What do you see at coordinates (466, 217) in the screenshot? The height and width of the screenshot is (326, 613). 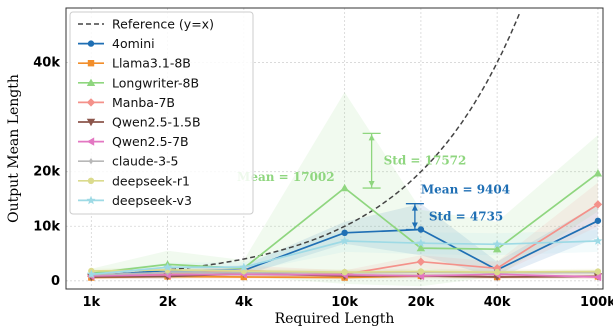 I see `omini-std-label: Std = 4735` at bounding box center [466, 217].